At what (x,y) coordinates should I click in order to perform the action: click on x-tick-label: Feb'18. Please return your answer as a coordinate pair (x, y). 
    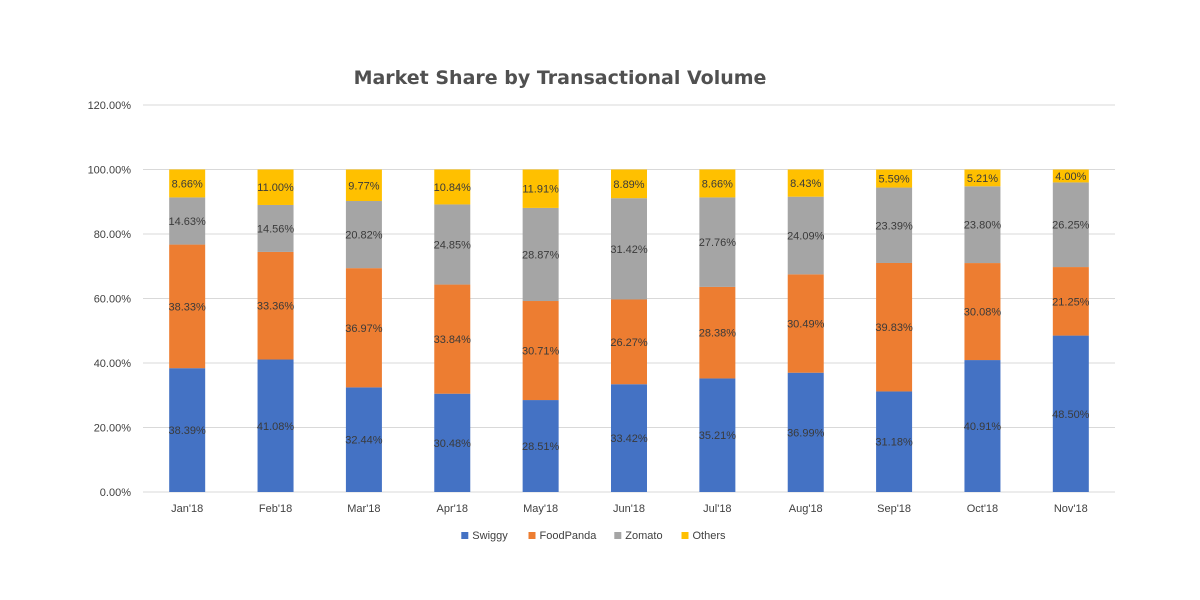
    Looking at the image, I should click on (275, 509).